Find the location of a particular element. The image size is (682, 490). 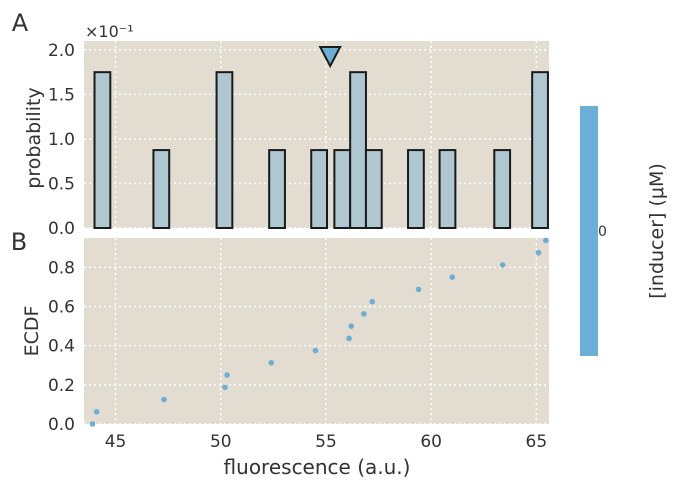

panel-a-y-tick-label: 1.5 is located at coordinates (61, 95).